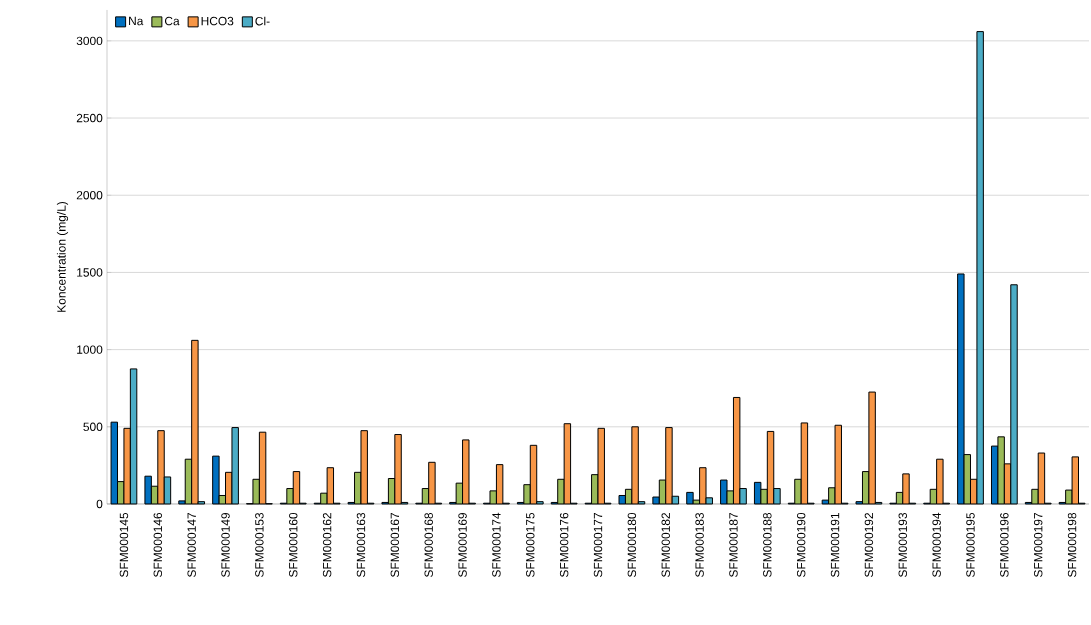 This screenshot has width=1091, height=625. I want to click on x-tick-label: SFM000176, so click(564, 544).